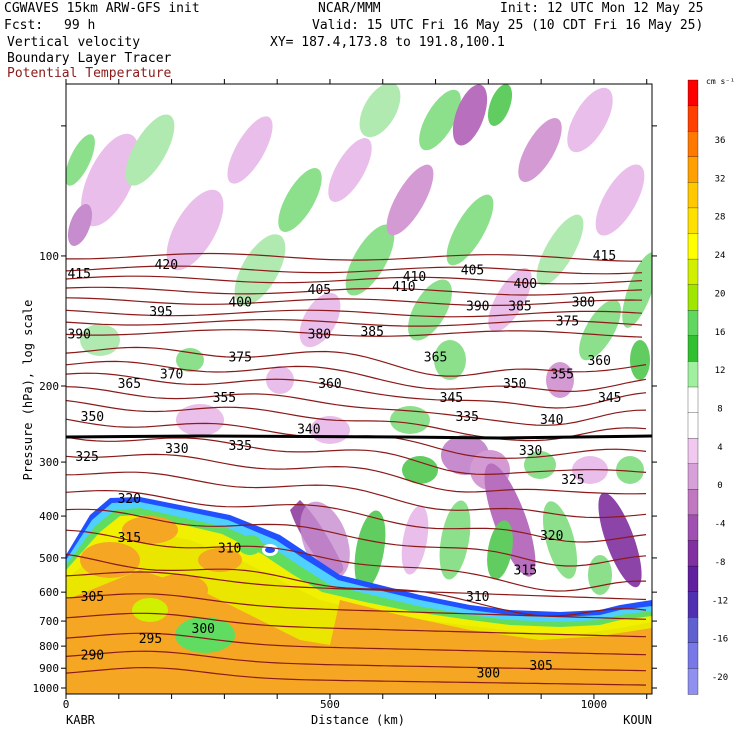 This screenshot has width=740, height=740. What do you see at coordinates (89, 58) in the screenshot?
I see `field-boundary-layer-tracer: Boundary Layer Tracer` at bounding box center [89, 58].